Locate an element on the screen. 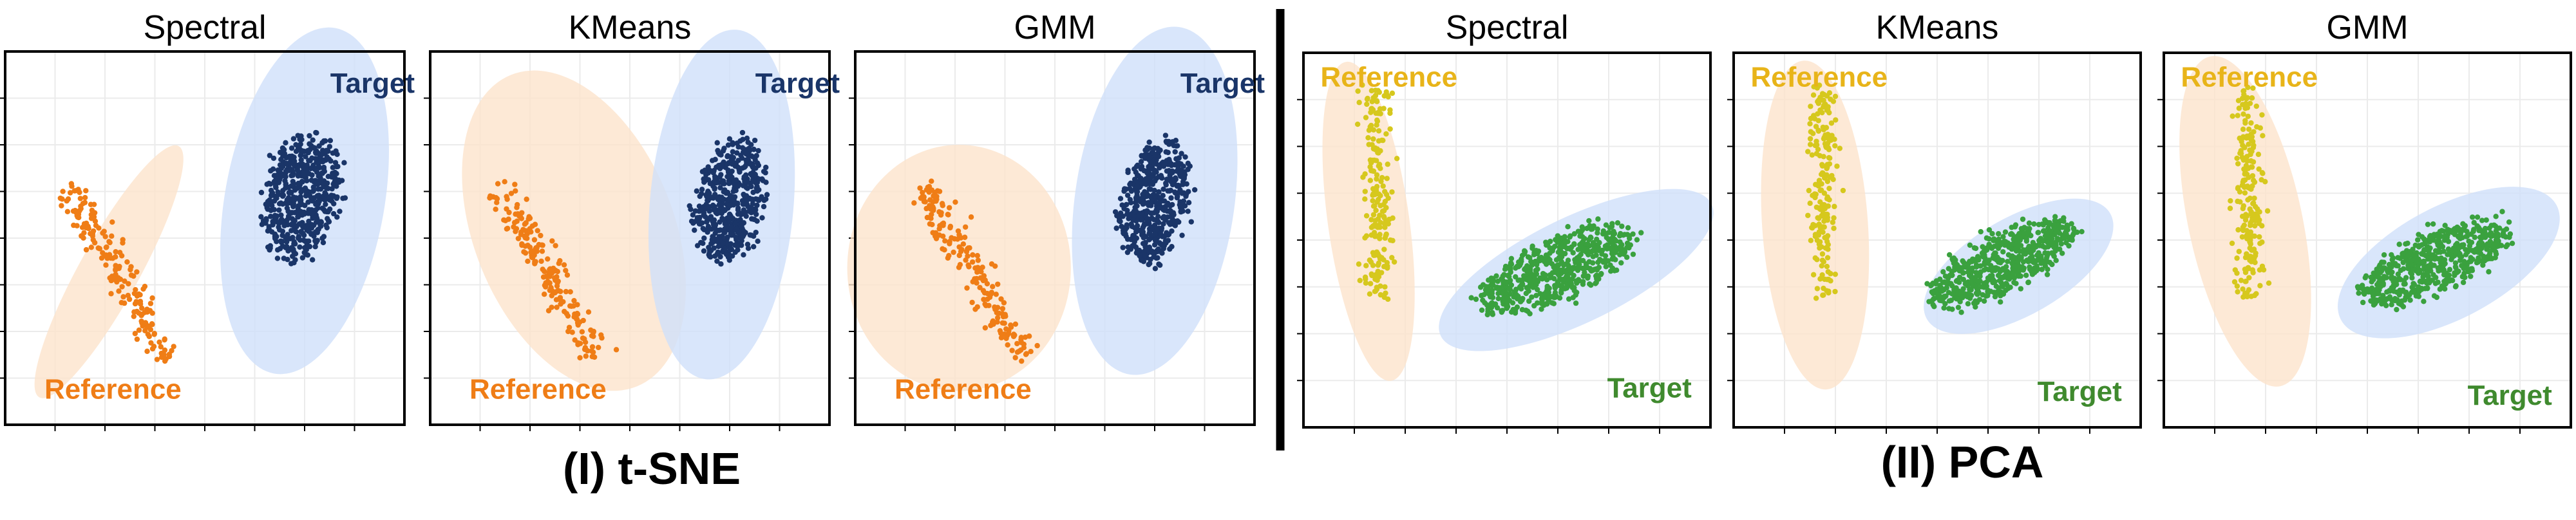  group-label-tsne: (I) t-SNE is located at coordinates (652, 468).